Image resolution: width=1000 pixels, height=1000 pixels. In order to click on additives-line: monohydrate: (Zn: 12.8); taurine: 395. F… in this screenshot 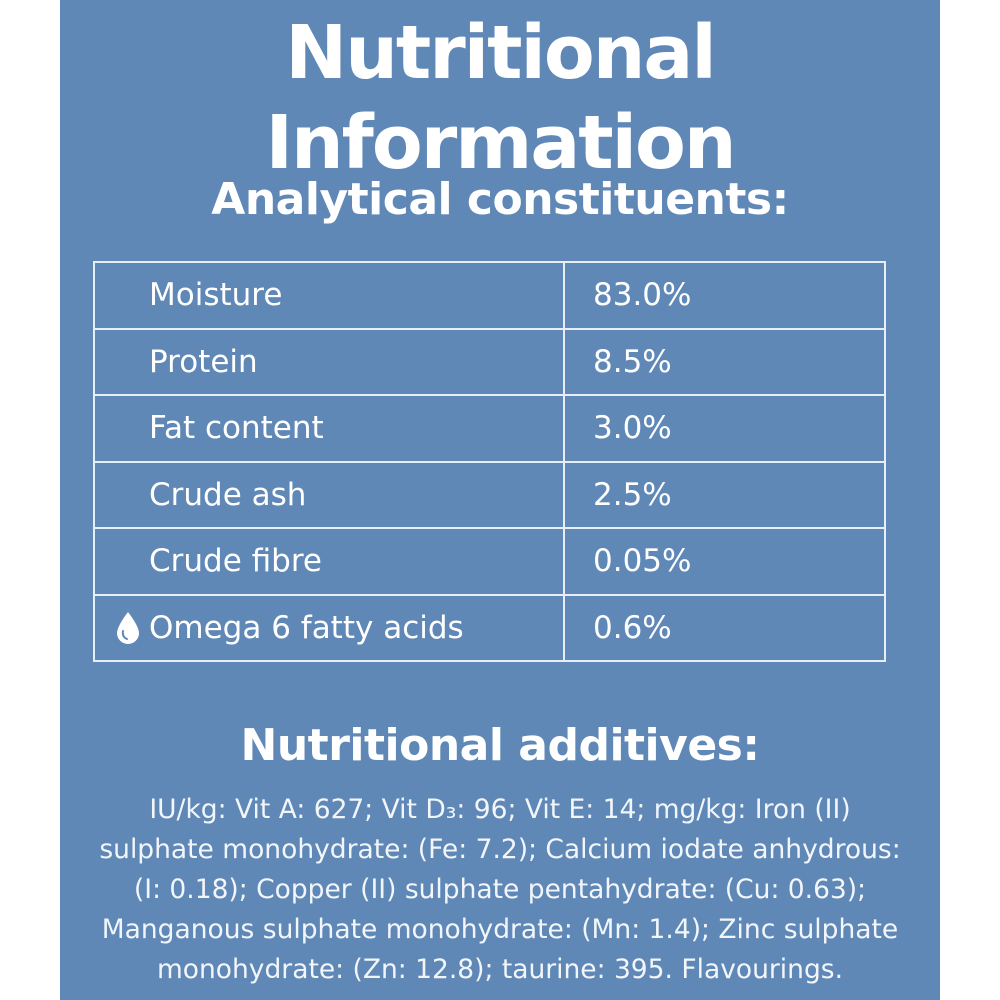, I will do `click(500, 969)`.